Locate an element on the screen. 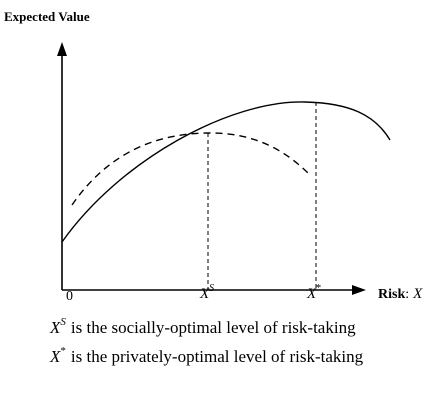 The image size is (434, 405). social-value-curve is located at coordinates (191, 169).